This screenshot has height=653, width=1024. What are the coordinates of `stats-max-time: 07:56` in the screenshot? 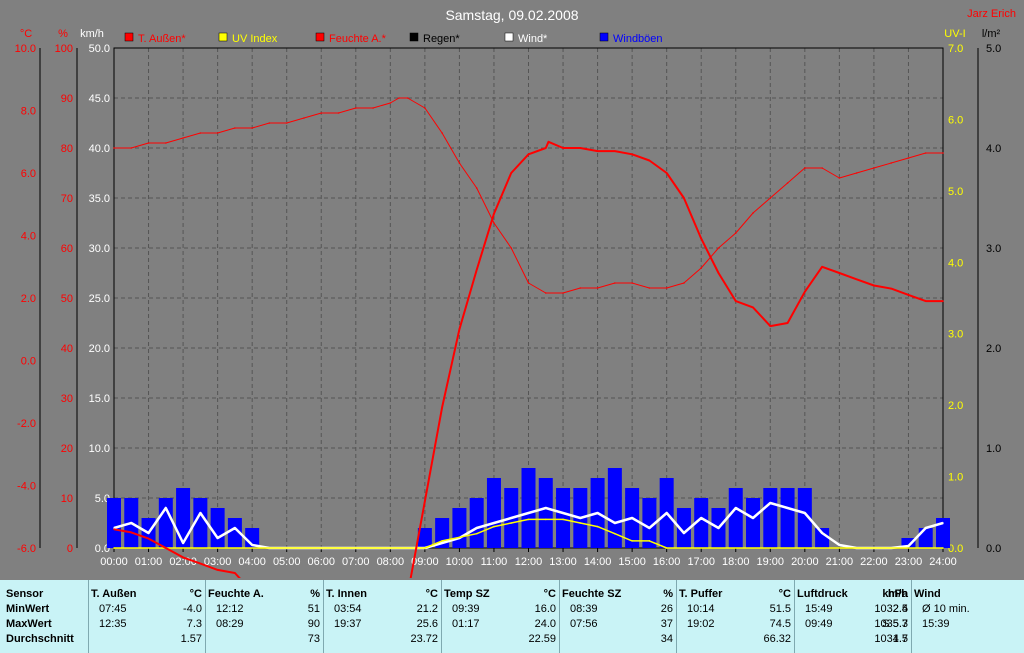 It's located at (584, 624).